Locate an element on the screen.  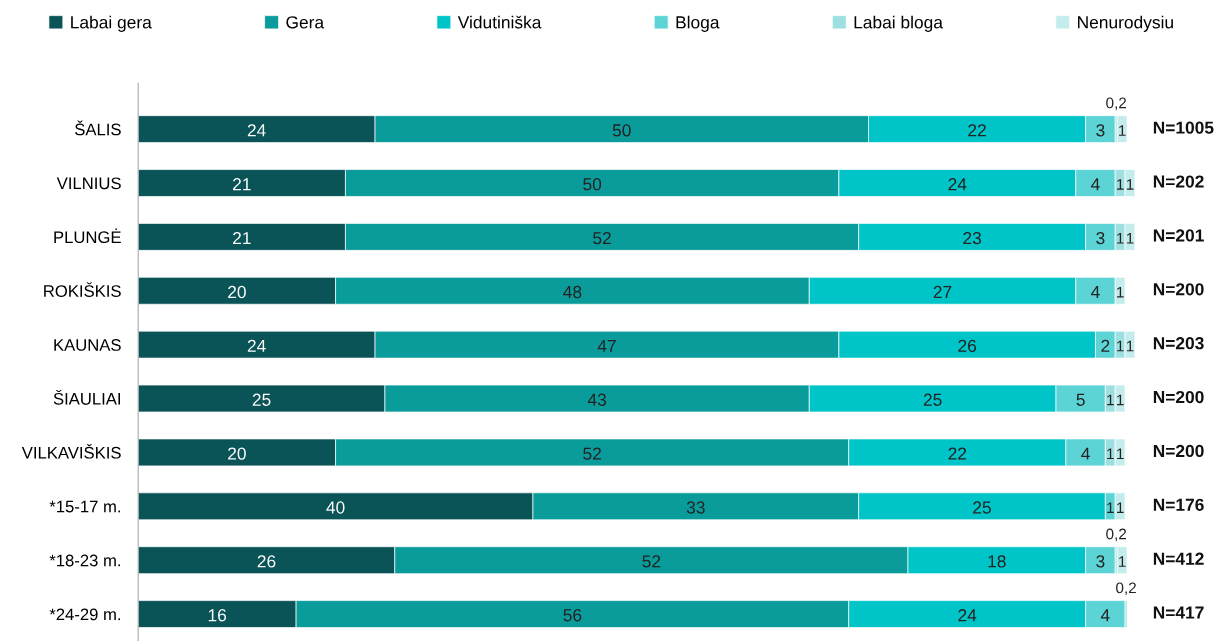
data-label: 2 is located at coordinates (1105, 345).